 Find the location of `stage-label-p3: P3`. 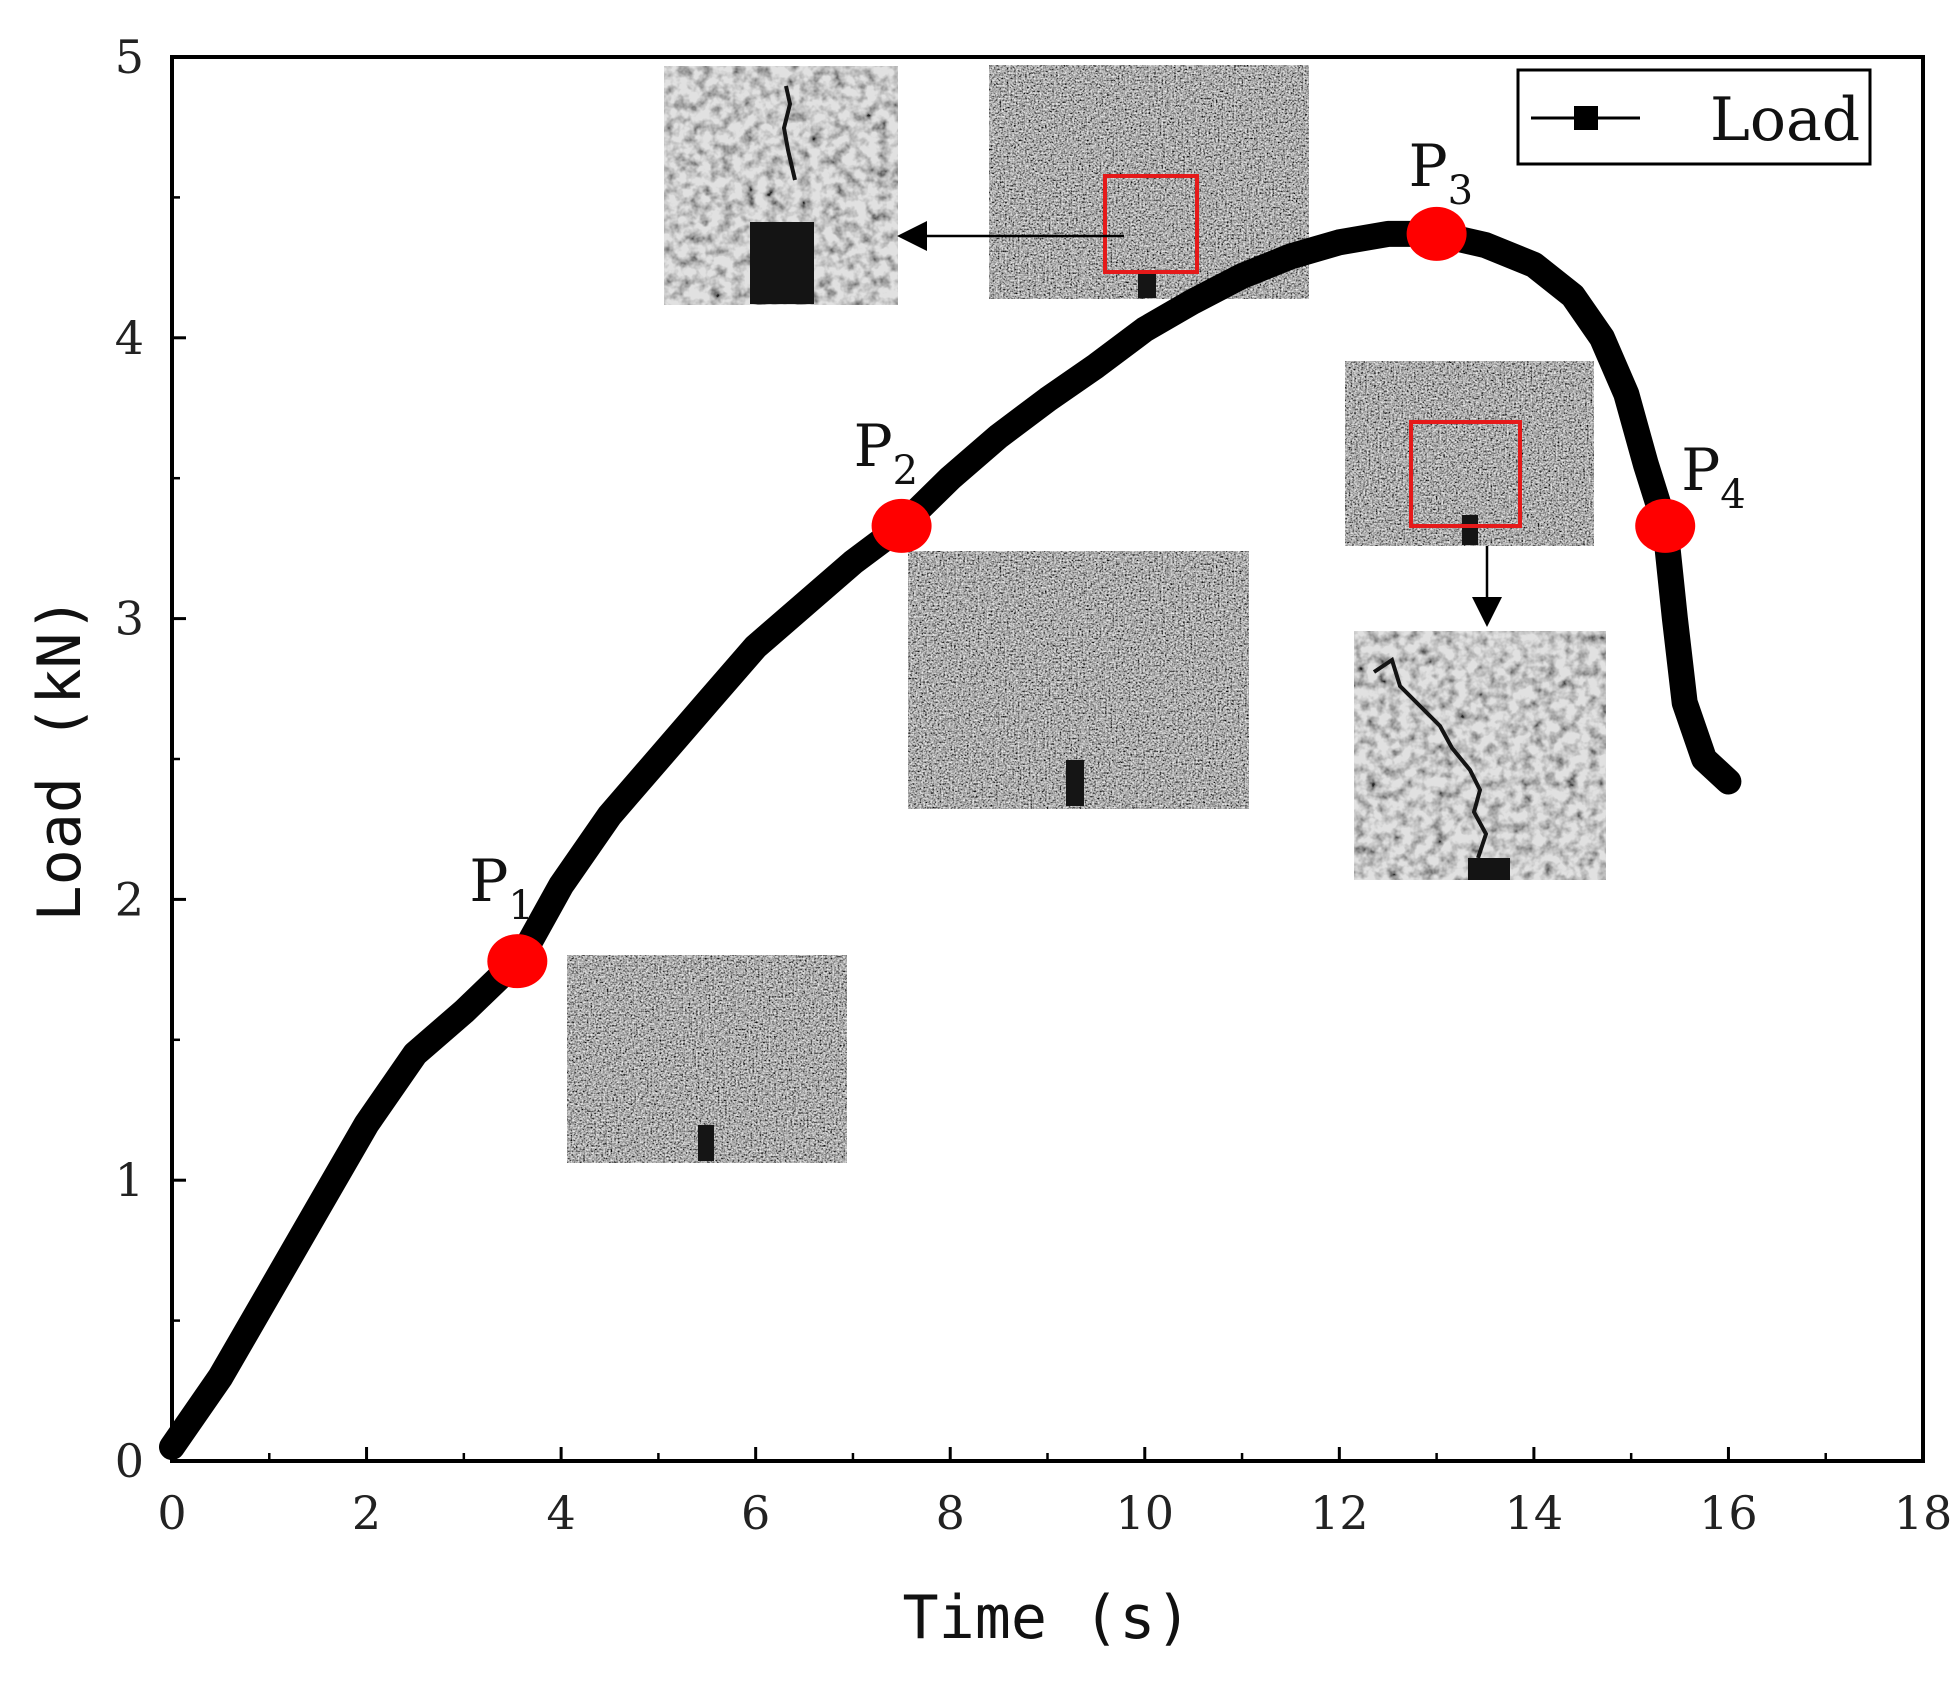

stage-label-p3: P3 is located at coordinates (1441, 173).